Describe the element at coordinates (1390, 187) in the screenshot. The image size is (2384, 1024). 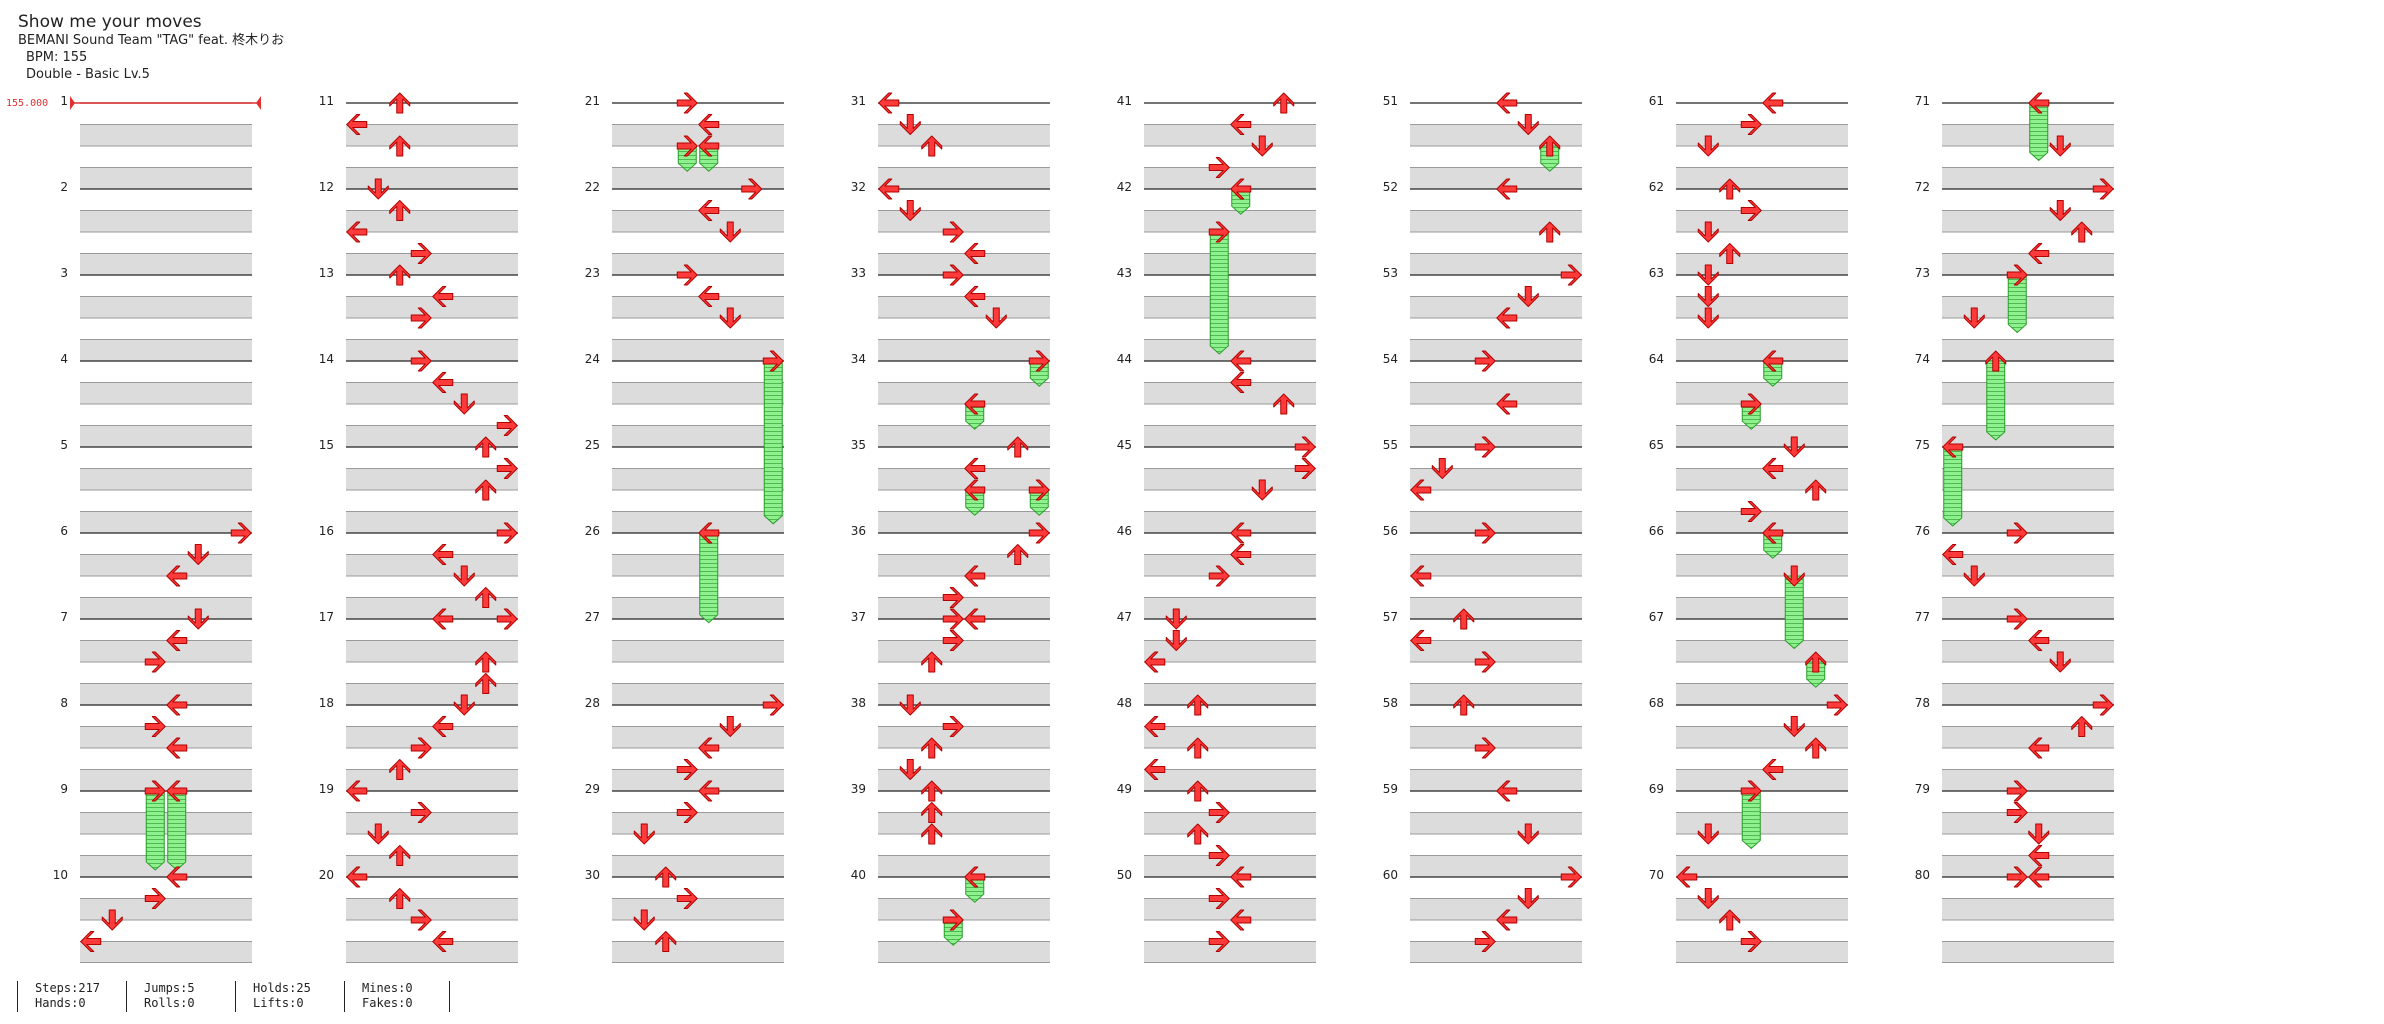
I see `measure-number: 52` at that location.